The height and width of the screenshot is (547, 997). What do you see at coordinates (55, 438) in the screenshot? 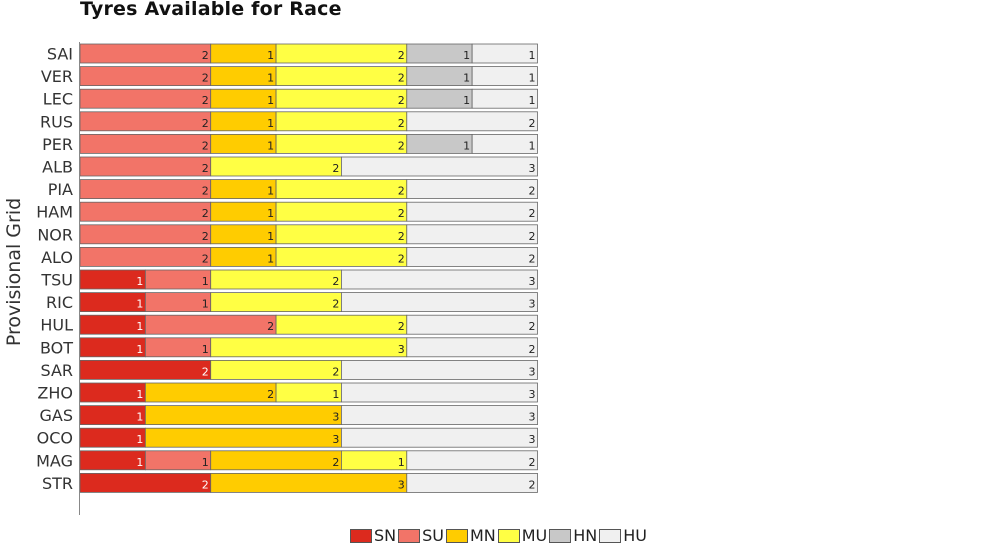
I see `y-tick-label: OCO` at bounding box center [55, 438].